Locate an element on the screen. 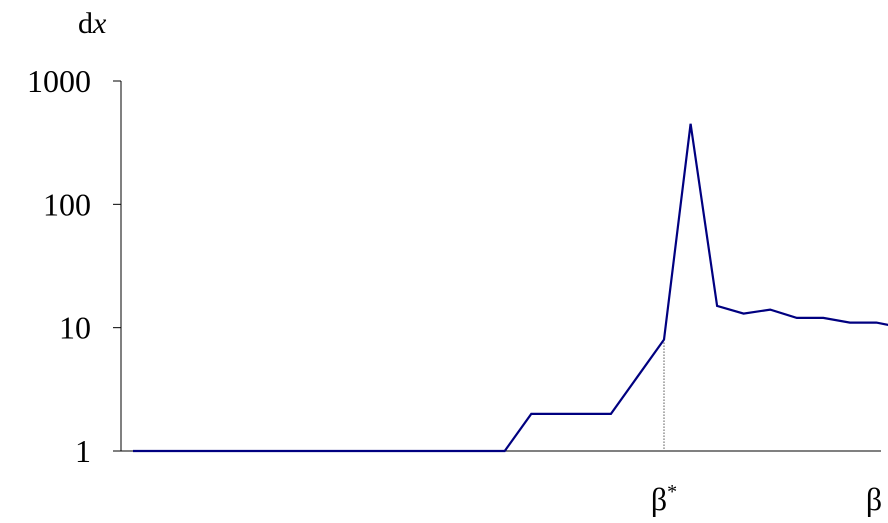  beta-star-label: β* is located at coordinates (664, 499).